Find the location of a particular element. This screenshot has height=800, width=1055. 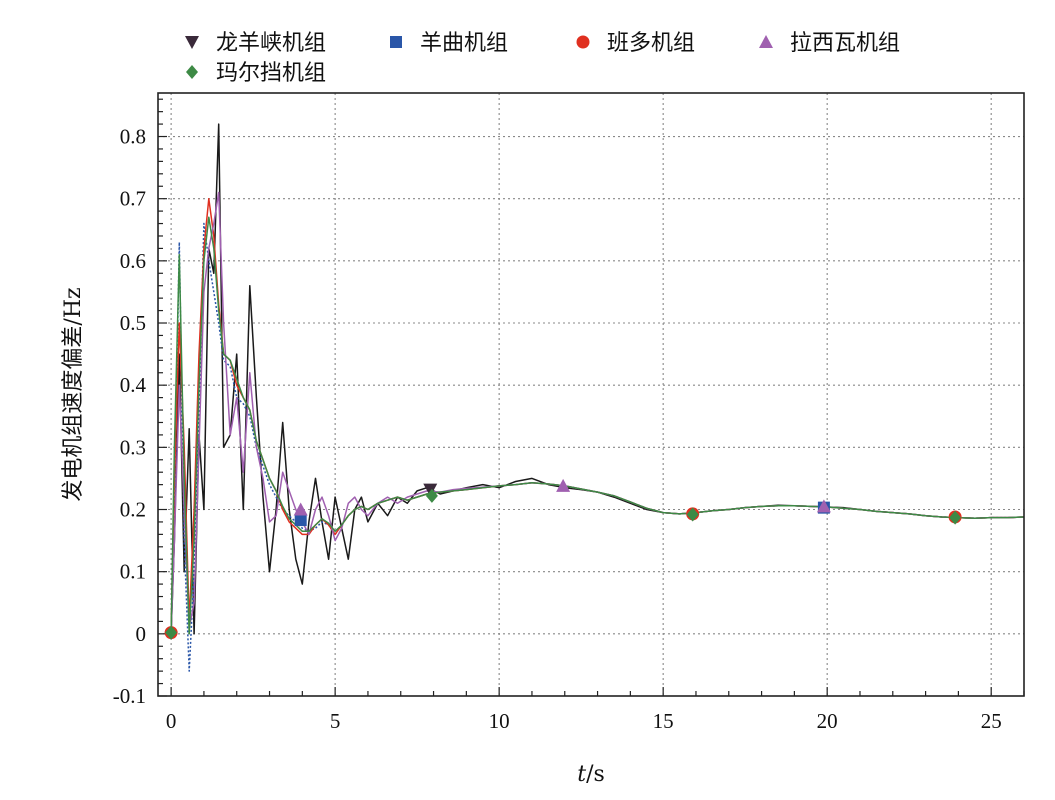

y-tick-label-9: 0.8 is located at coordinates (133, 137).